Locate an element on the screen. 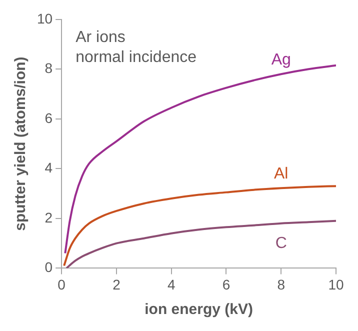 Image resolution: width=358 pixels, height=331 pixels. y-tick-label: 4 is located at coordinates (48, 168).